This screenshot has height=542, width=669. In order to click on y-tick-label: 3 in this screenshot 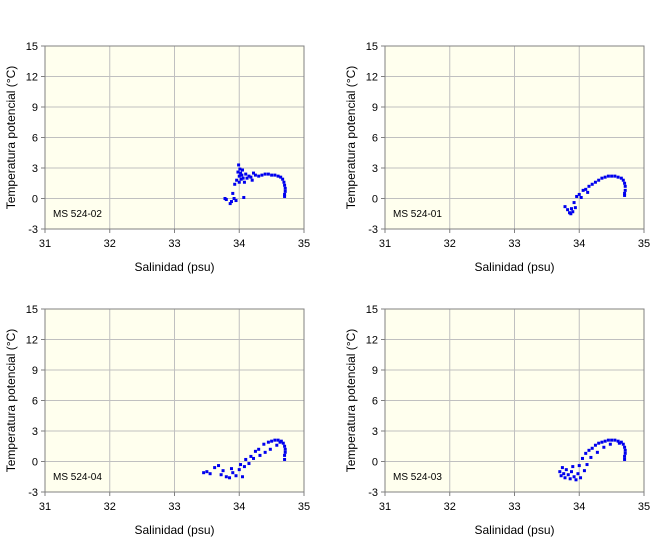, I will do `click(375, 169)`.